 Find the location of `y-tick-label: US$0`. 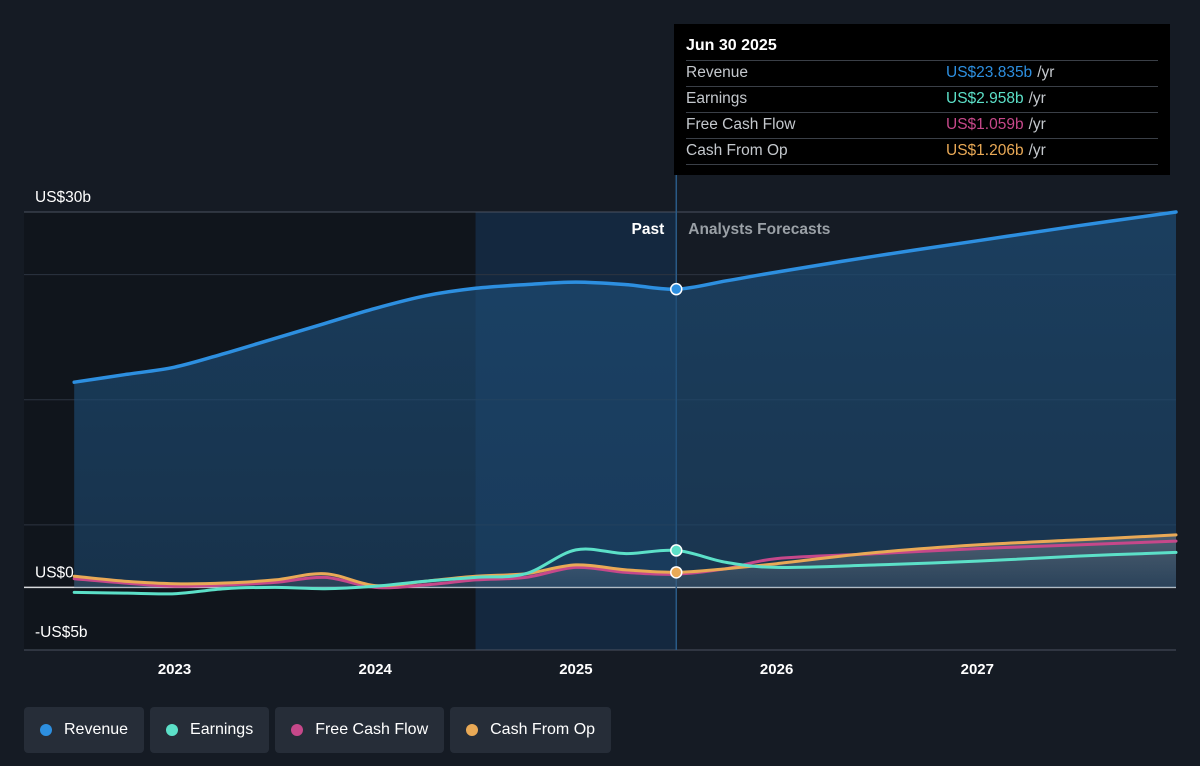

y-tick-label: US$0 is located at coordinates (54, 572).